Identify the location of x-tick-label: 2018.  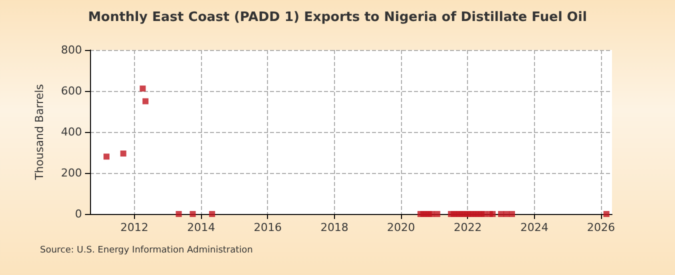
(334, 227).